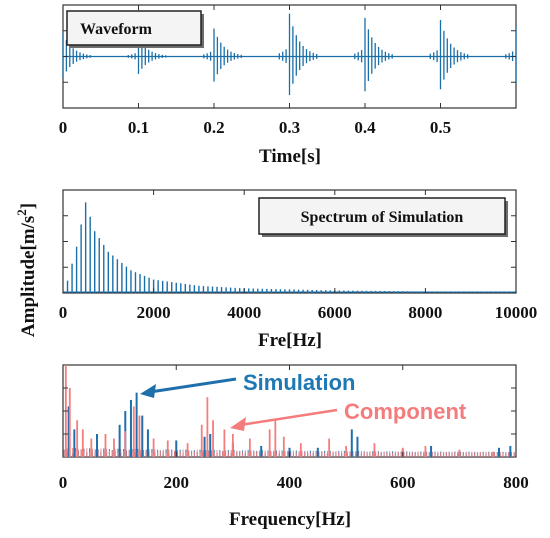 This screenshot has width=550, height=538. What do you see at coordinates (289, 54) in the screenshot?
I see `waveform-series` at bounding box center [289, 54].